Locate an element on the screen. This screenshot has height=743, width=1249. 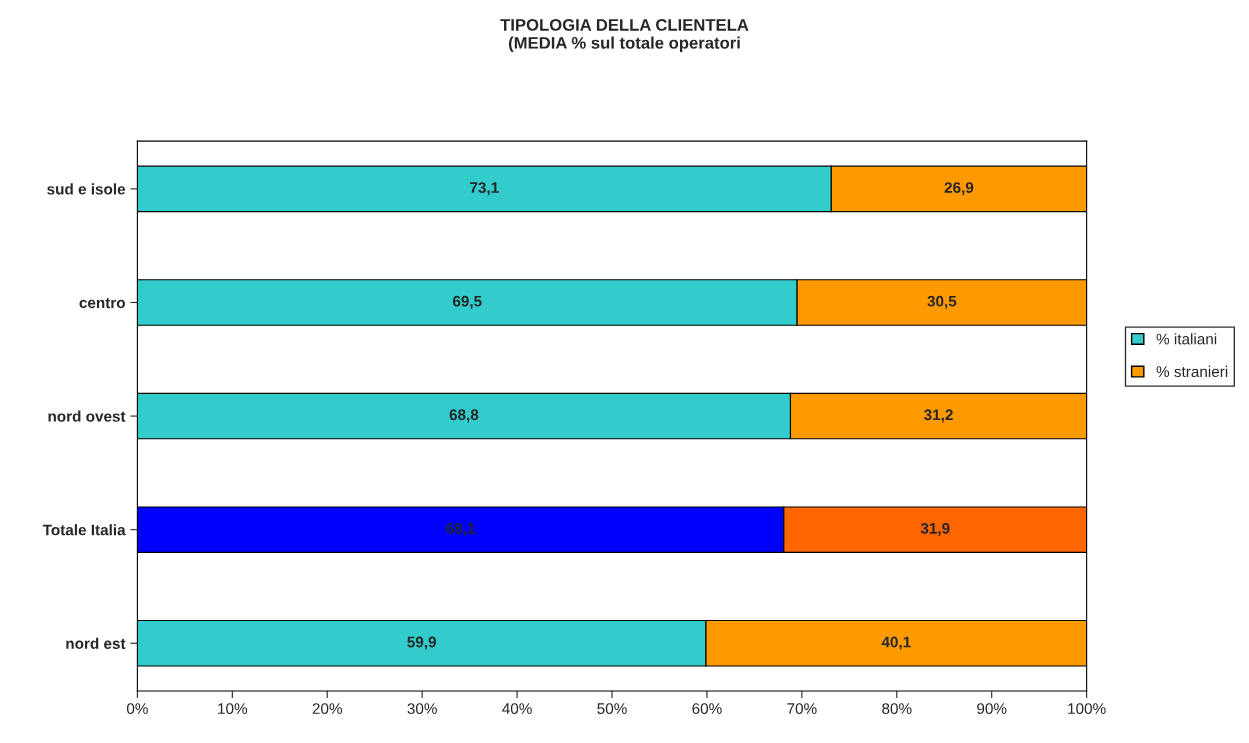
data-label: 26,9 is located at coordinates (959, 189).